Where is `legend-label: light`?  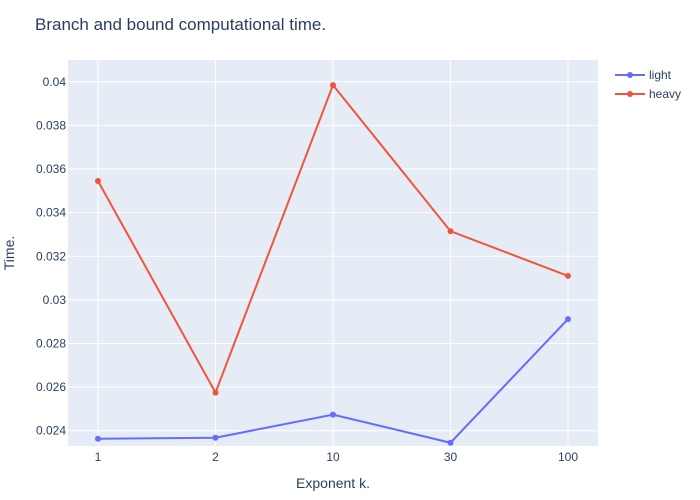 legend-label: light is located at coordinates (660, 75).